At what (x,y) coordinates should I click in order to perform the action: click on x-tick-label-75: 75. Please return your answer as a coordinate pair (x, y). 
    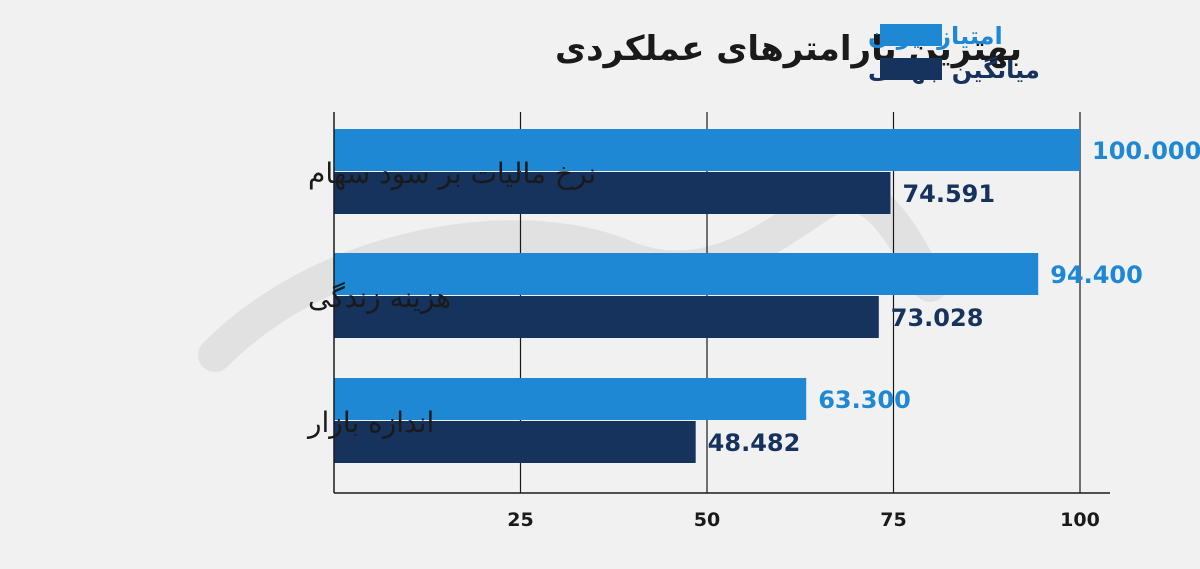
    Looking at the image, I should click on (893, 520).